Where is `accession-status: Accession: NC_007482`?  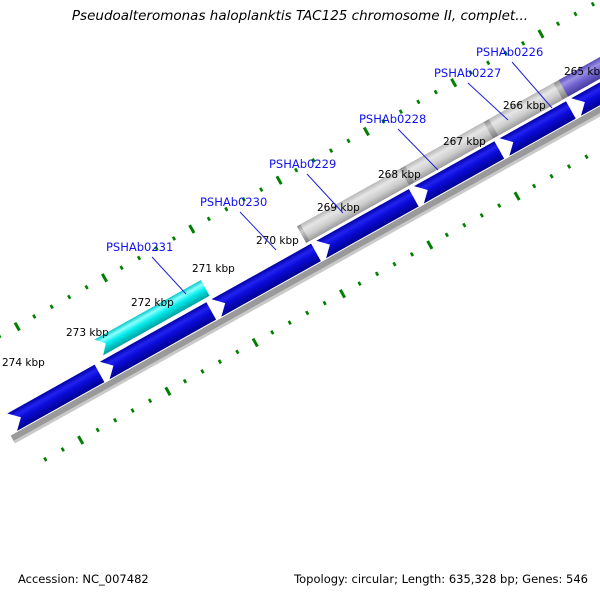
accession-status: Accession: NC_007482 is located at coordinates (83, 579).